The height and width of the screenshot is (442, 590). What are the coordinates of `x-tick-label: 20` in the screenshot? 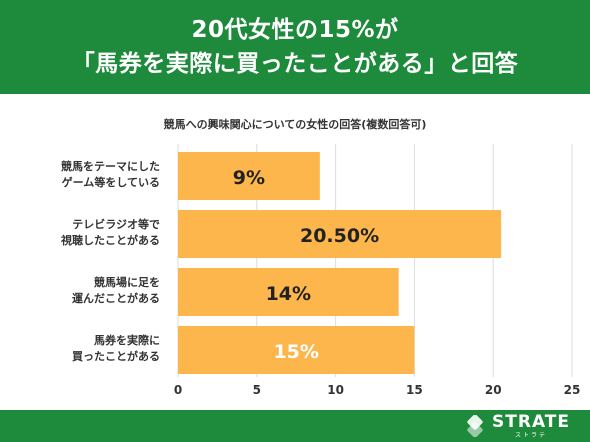 It's located at (493, 390).